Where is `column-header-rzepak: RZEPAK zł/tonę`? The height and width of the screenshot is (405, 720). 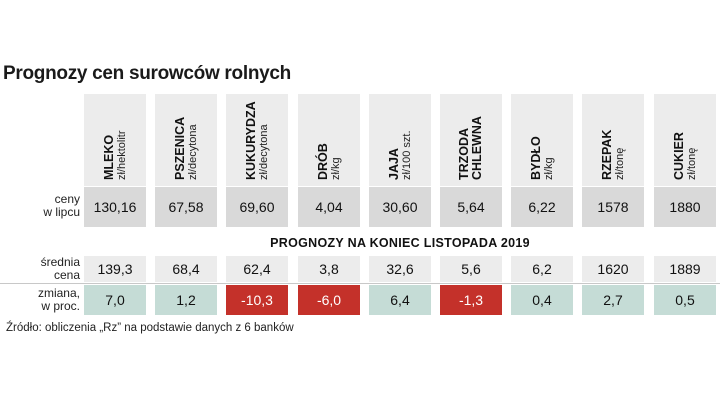
column-header-rzepak: RZEPAK zł/tonę is located at coordinates (613, 140).